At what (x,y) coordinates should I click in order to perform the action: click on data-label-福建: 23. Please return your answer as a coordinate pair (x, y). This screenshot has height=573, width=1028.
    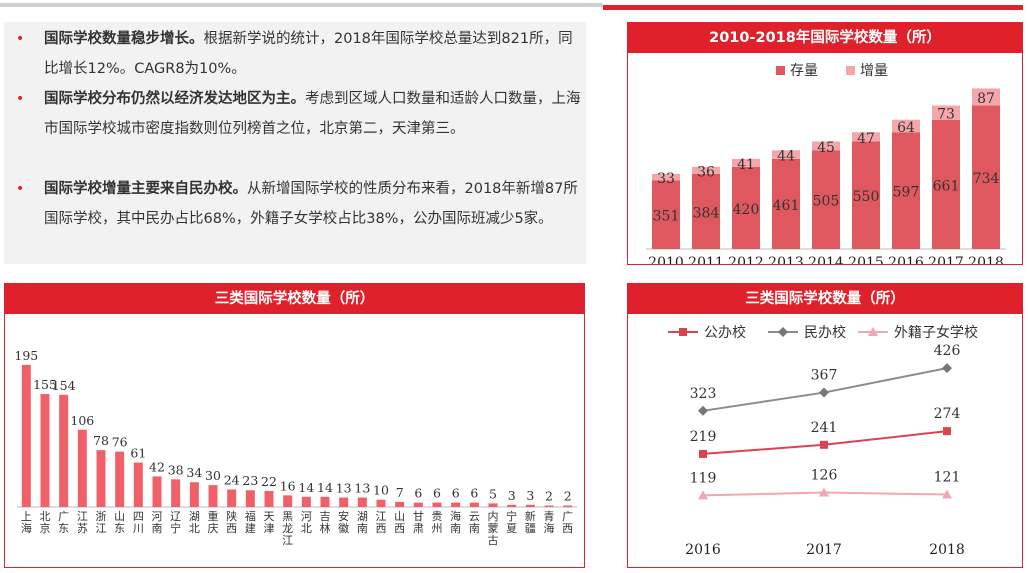
    Looking at the image, I should click on (250, 480).